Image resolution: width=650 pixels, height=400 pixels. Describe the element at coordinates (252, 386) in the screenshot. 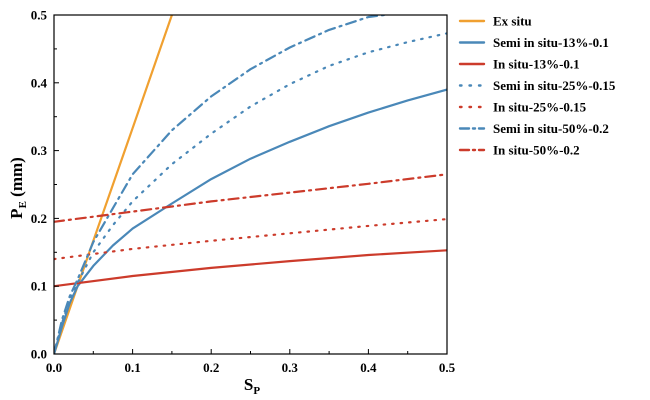

I see `x-axis-title: SP` at that location.